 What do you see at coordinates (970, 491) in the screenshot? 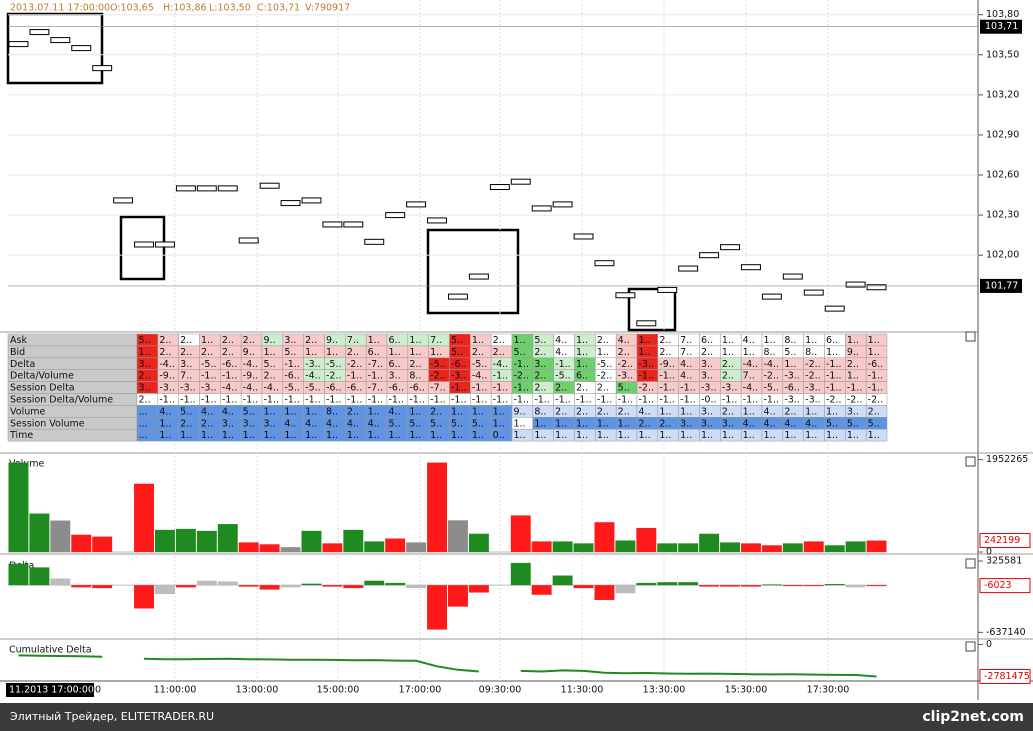
I see `close-buttons` at bounding box center [970, 491].